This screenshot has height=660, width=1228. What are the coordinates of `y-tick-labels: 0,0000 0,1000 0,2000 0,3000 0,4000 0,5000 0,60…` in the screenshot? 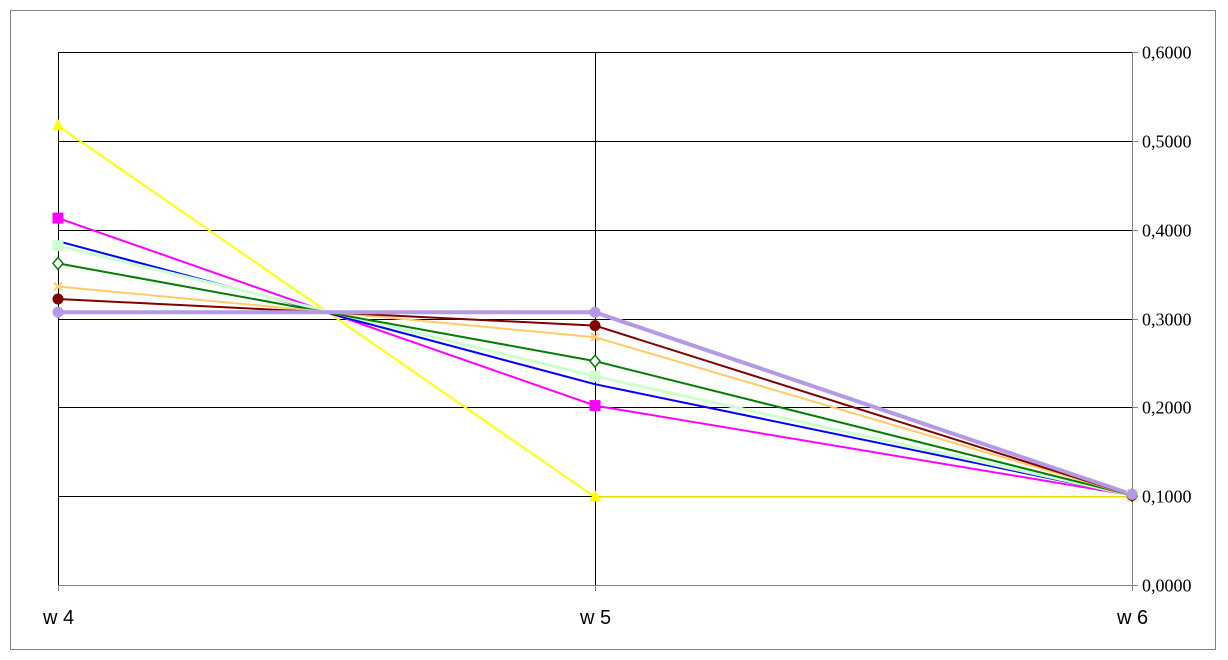 It's located at (1167, 319).